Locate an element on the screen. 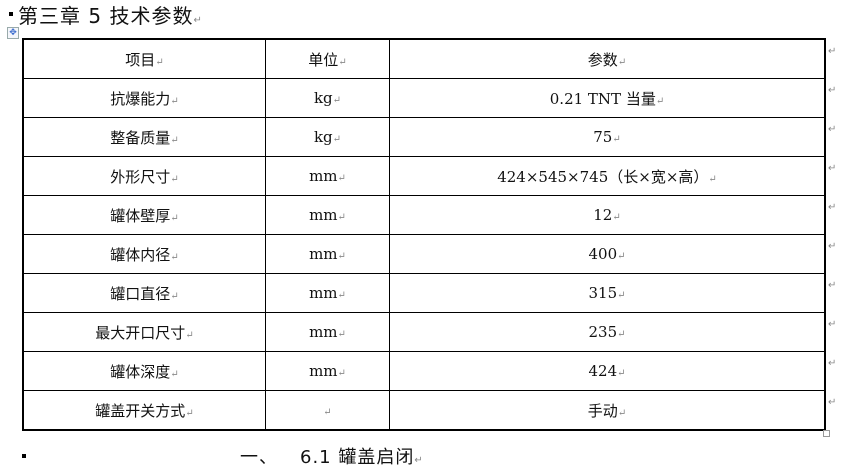 Image resolution: width=855 pixels, height=470 pixels. table-cell: 罐口直径↵ is located at coordinates (144, 293).